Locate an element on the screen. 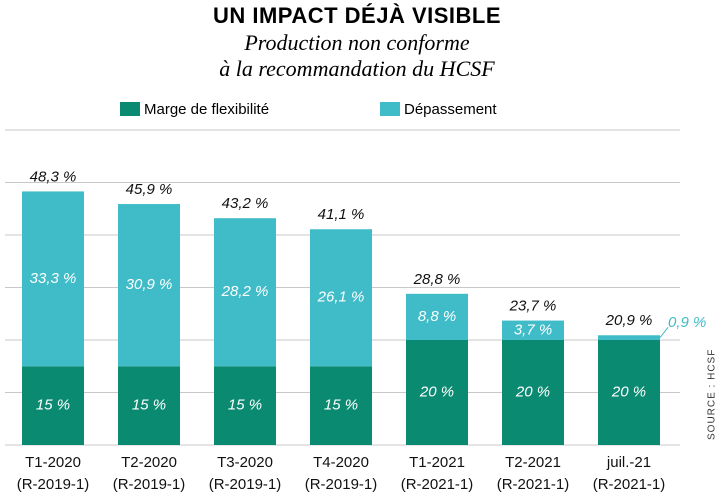 The image size is (727, 498). value-label: 8,8 % is located at coordinates (437, 316).